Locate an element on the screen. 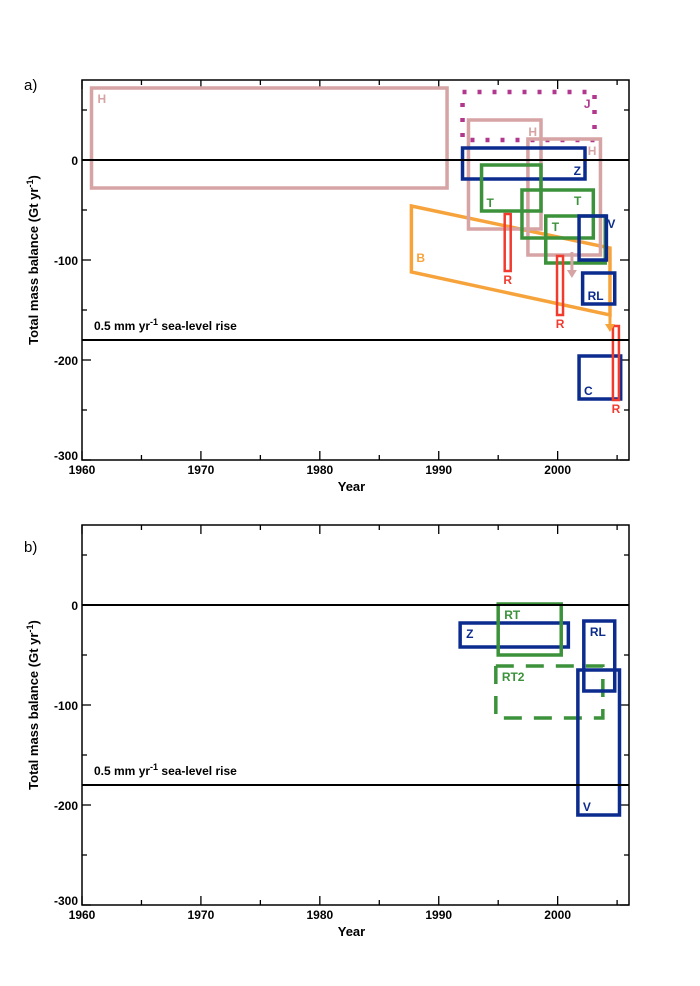 The height and width of the screenshot is (986, 700). range-box-C is located at coordinates (600, 377).